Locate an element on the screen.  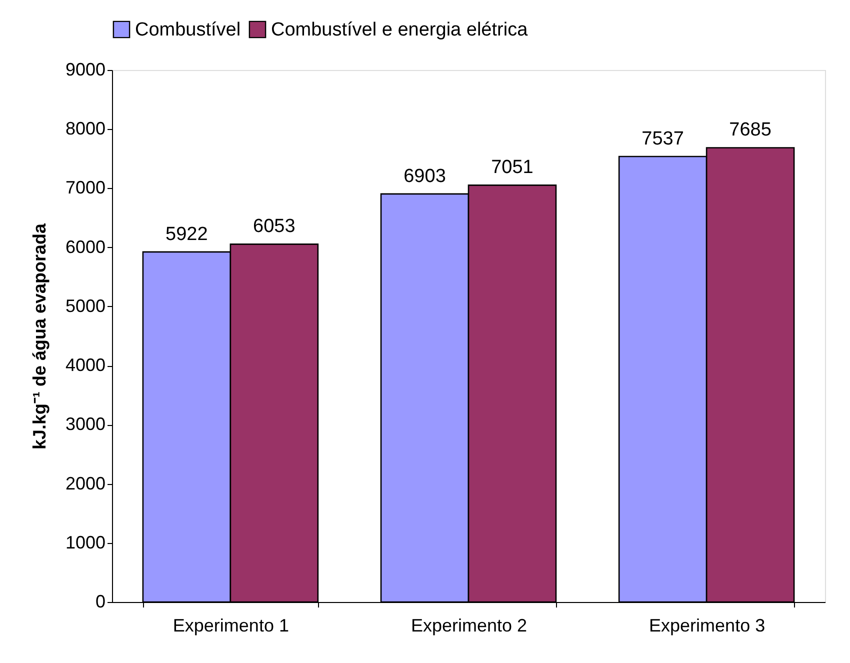
data-label: 7537 is located at coordinates (663, 139).